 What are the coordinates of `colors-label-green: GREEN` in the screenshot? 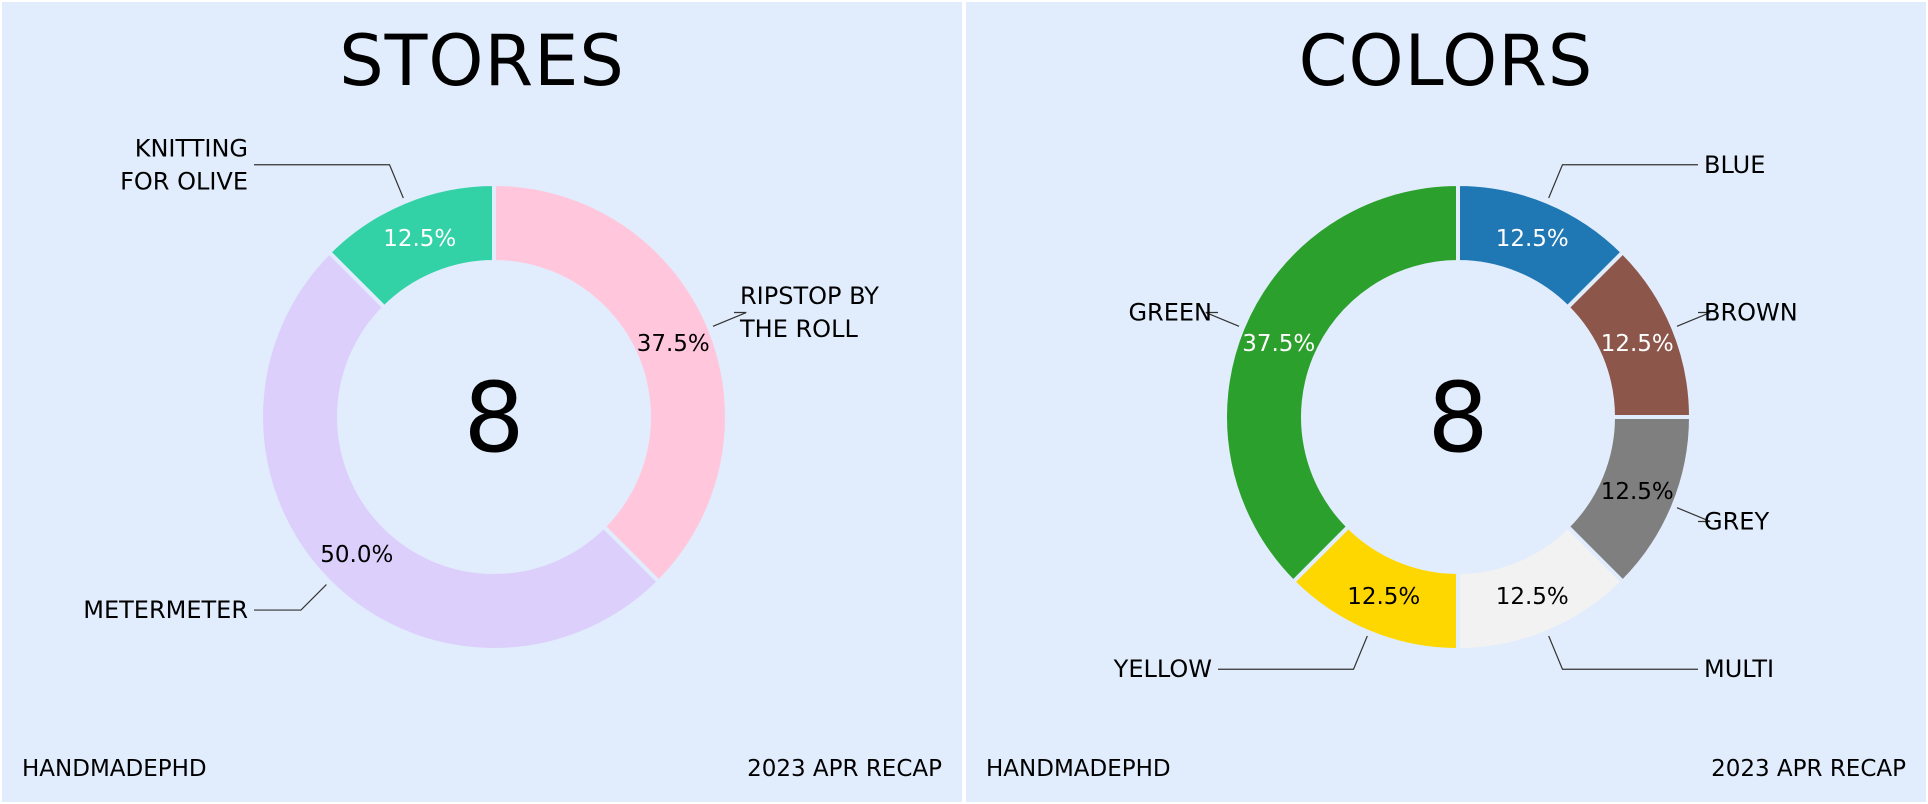 It's located at (1170, 313).